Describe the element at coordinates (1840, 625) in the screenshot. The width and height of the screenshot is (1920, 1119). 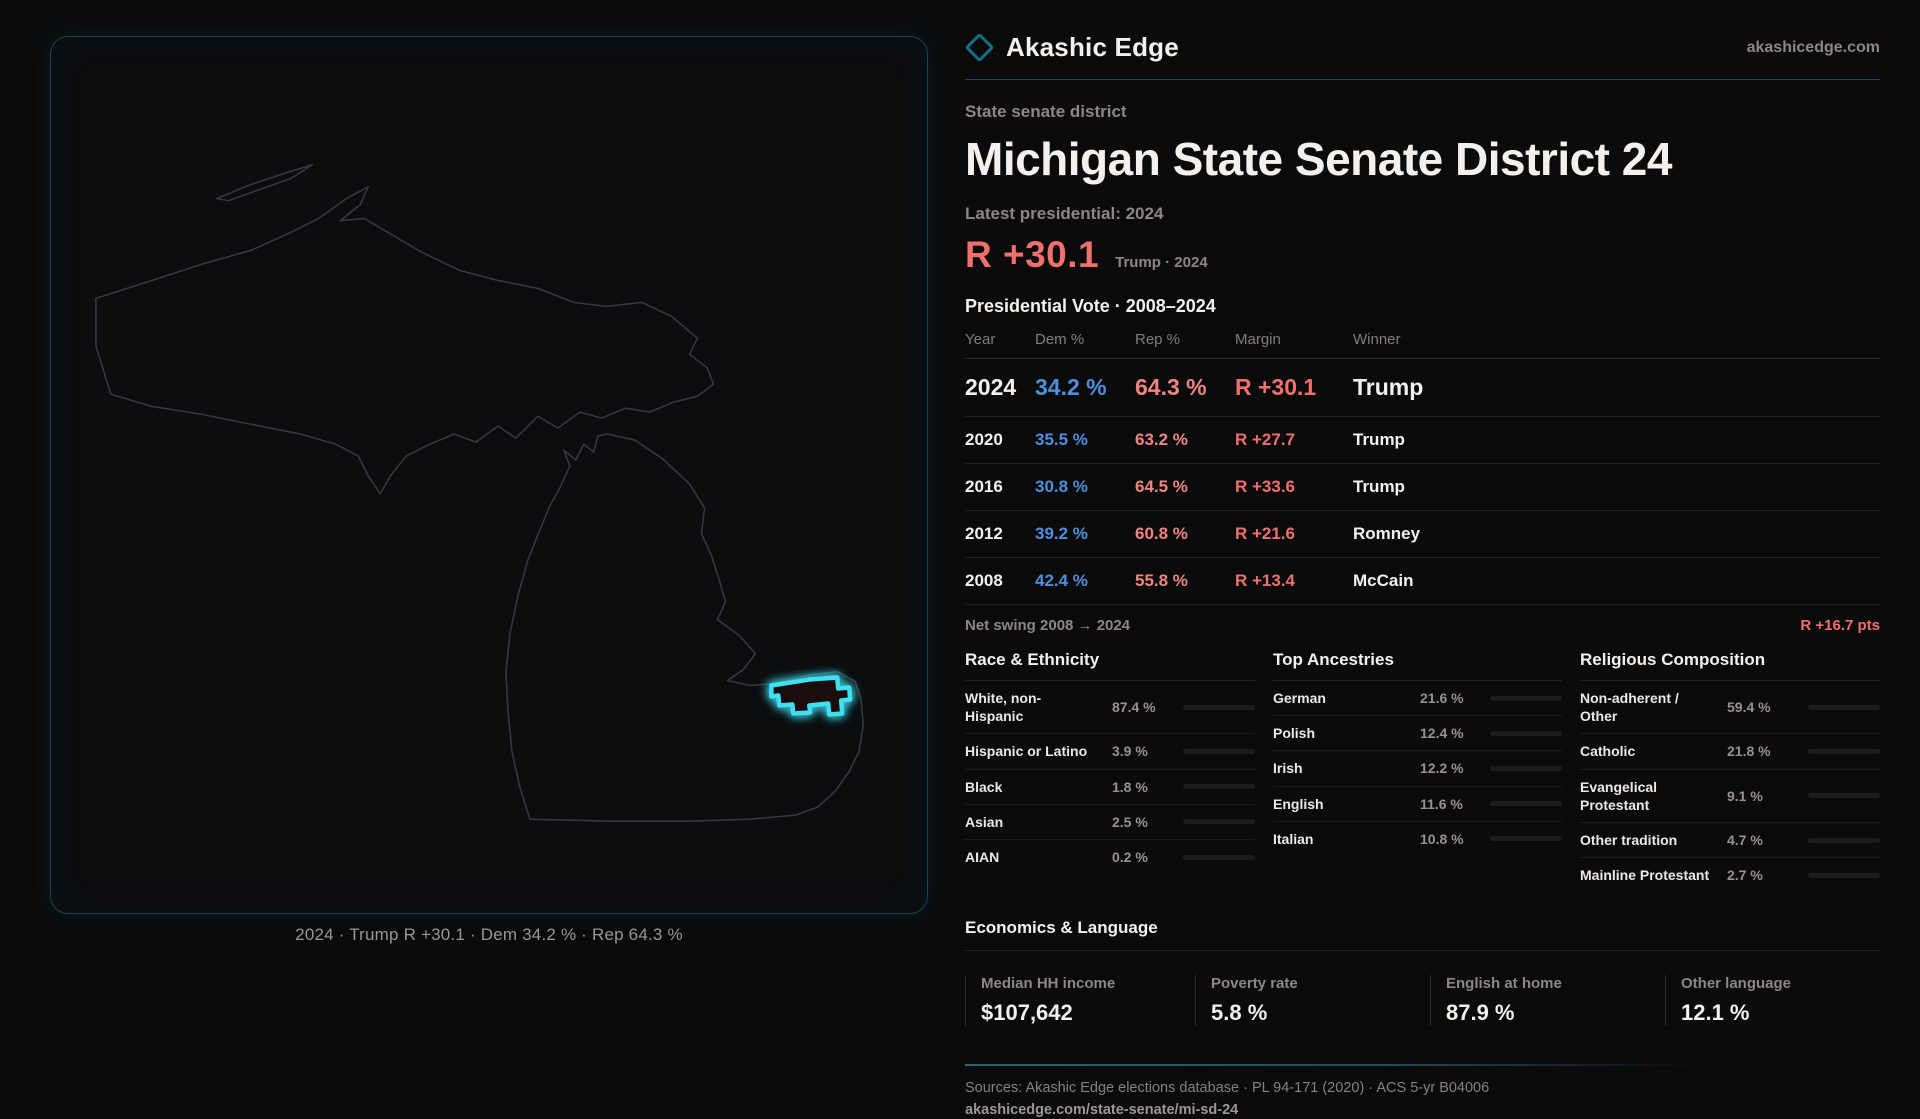
I see `net-swing-value: R +16.7 pts` at that location.